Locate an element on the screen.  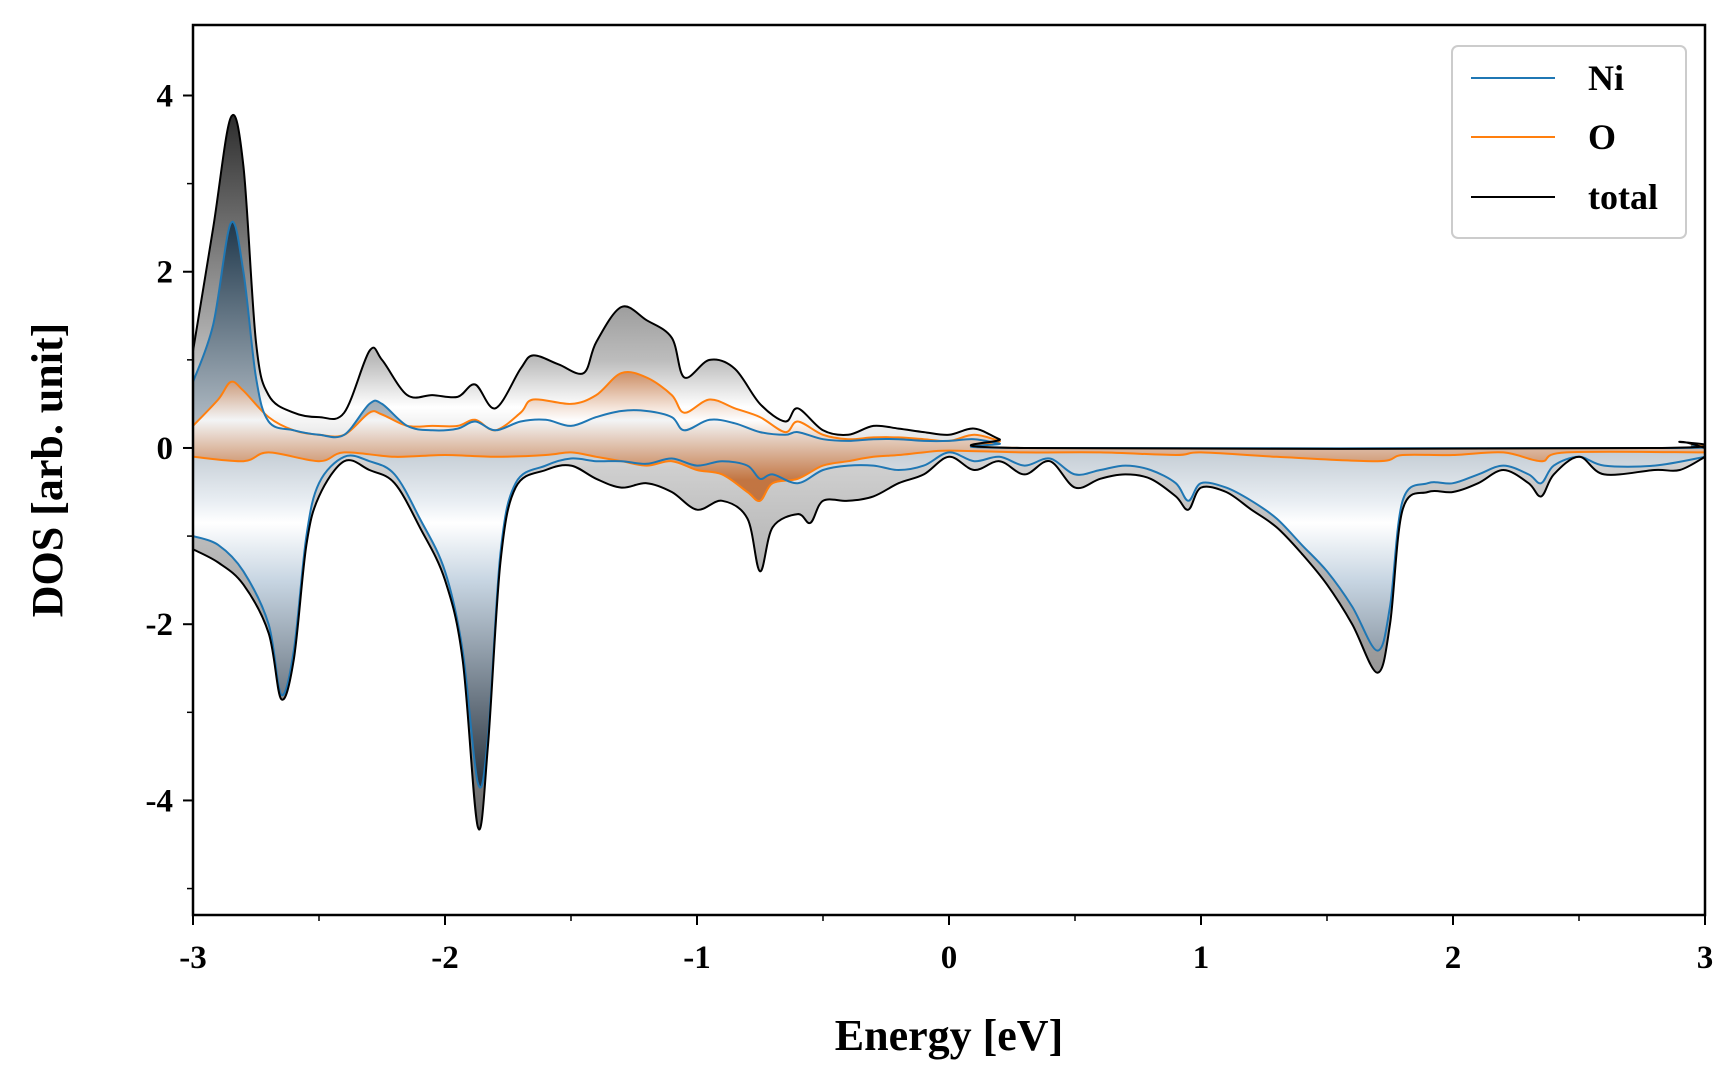
x-axis-title: Energy [eV] is located at coordinates (949, 1035).